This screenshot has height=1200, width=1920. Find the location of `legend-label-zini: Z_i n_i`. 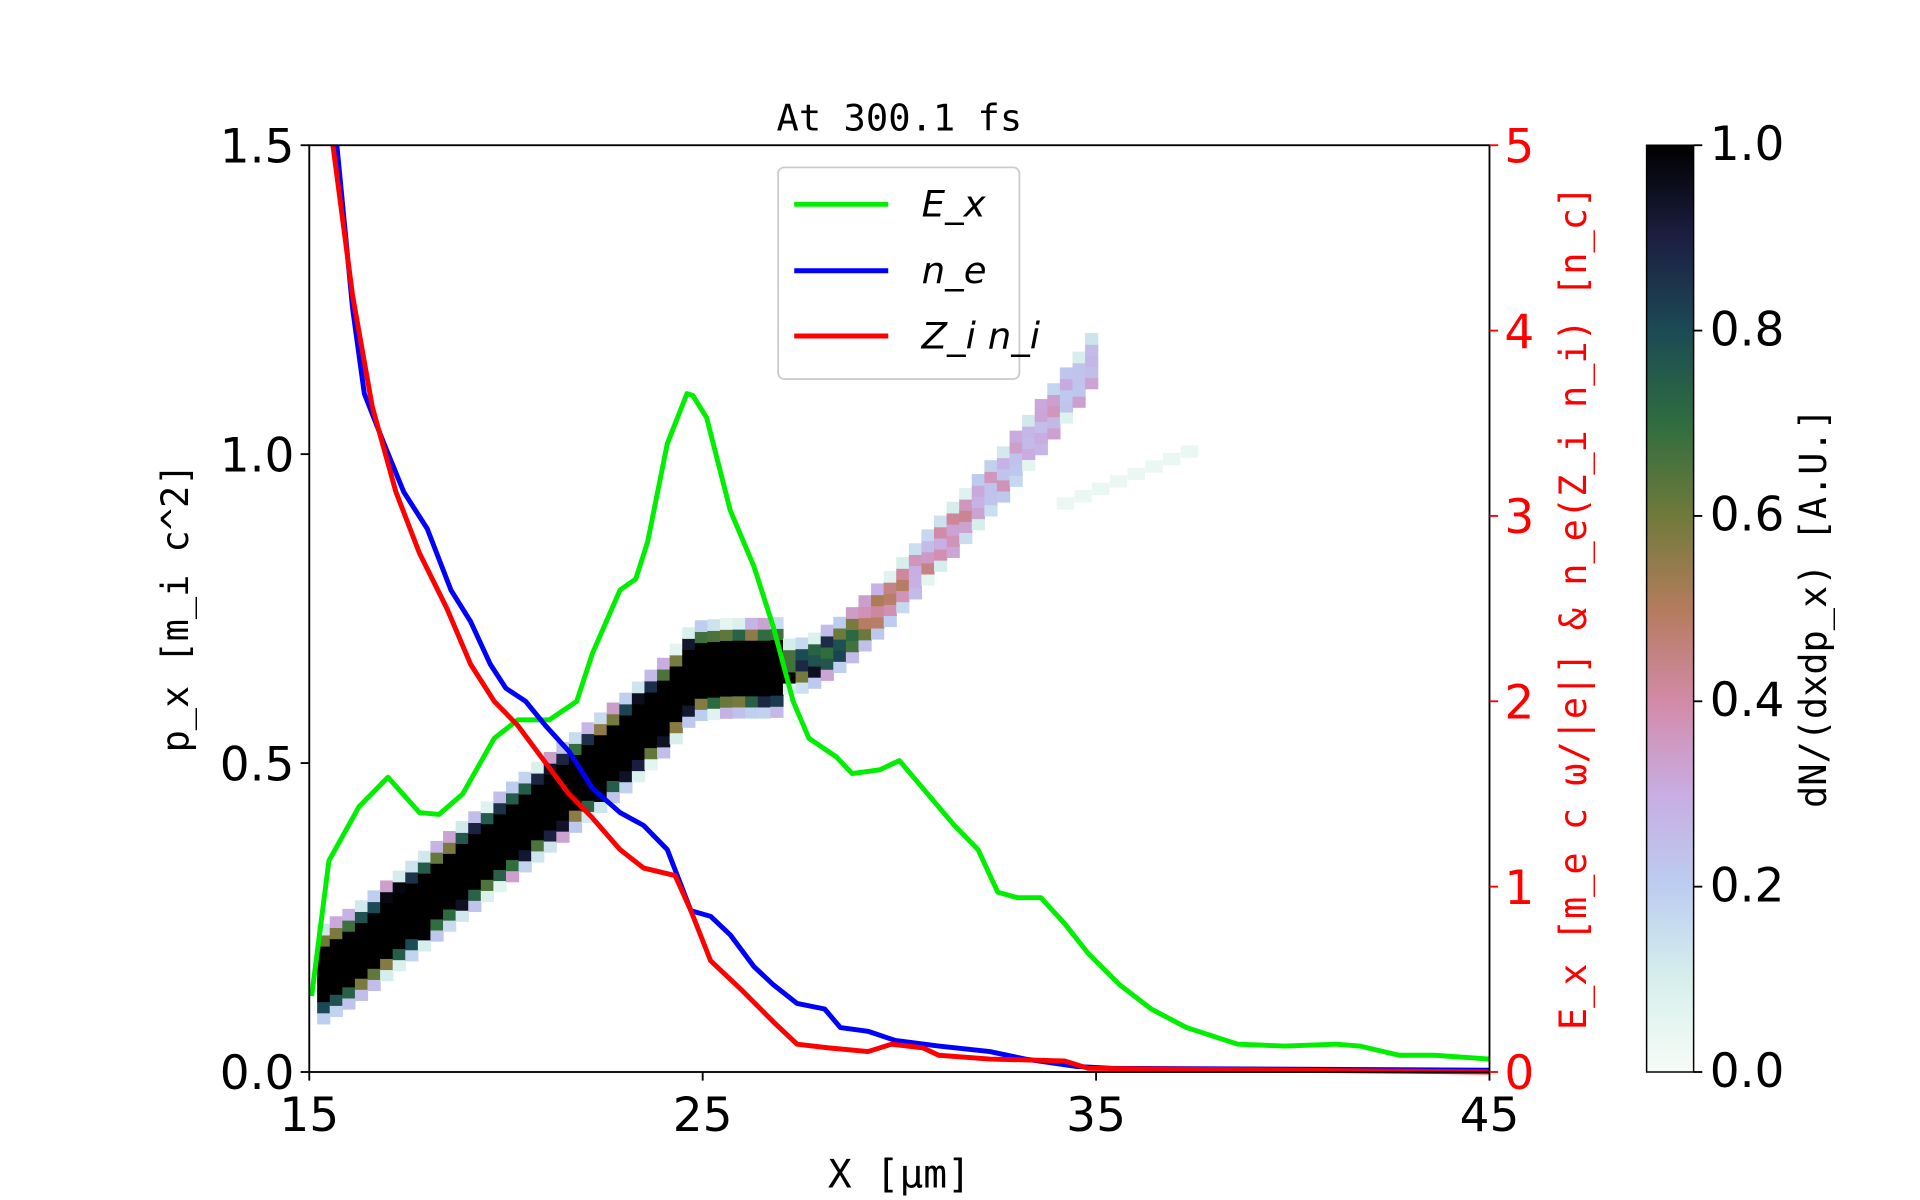

legend-label-zini: Z_i n_i is located at coordinates (981, 335).